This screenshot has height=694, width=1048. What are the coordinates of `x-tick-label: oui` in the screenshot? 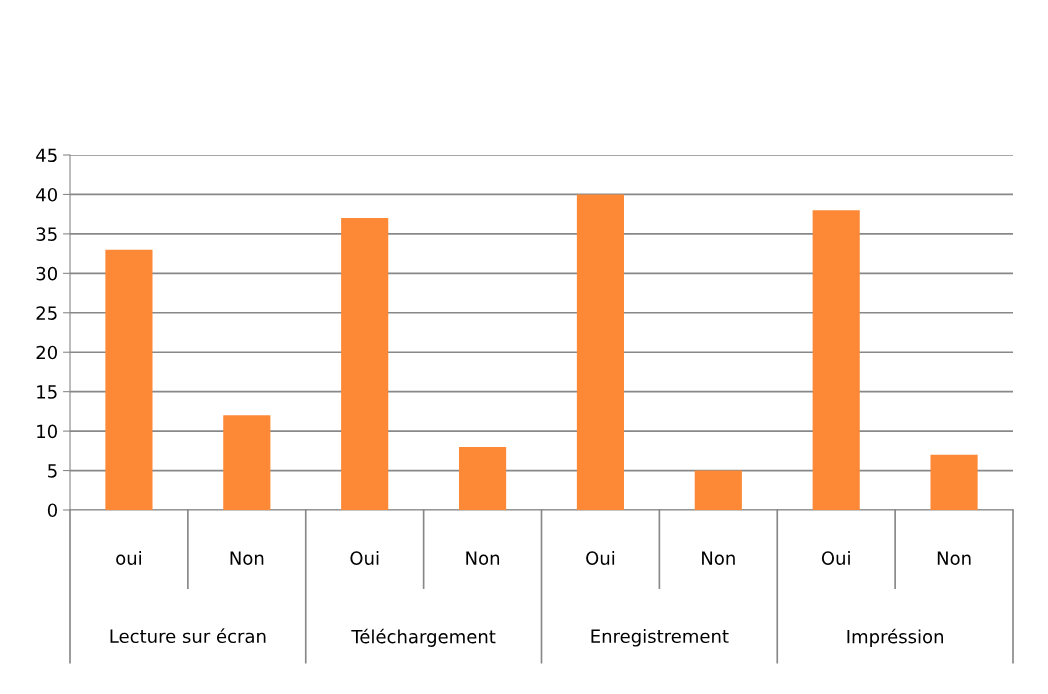 It's located at (128, 557).